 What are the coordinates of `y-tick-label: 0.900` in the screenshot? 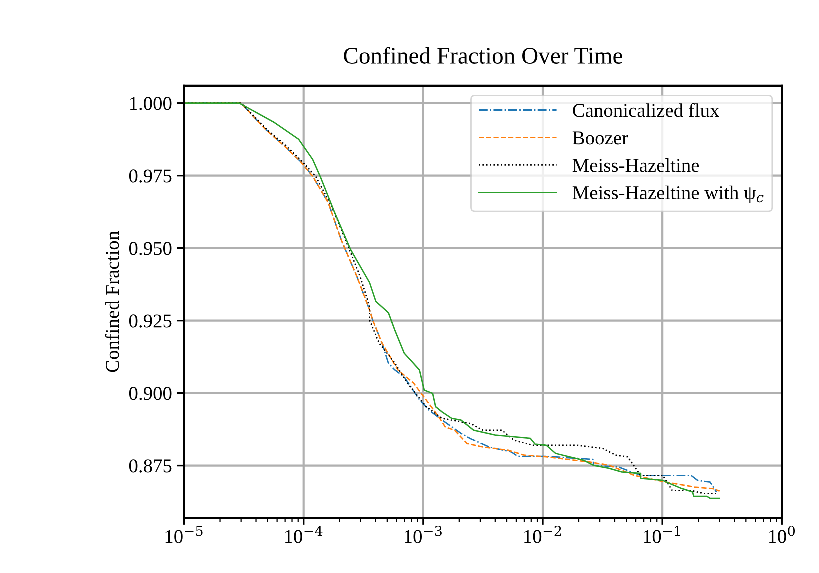 It's located at (150, 393).